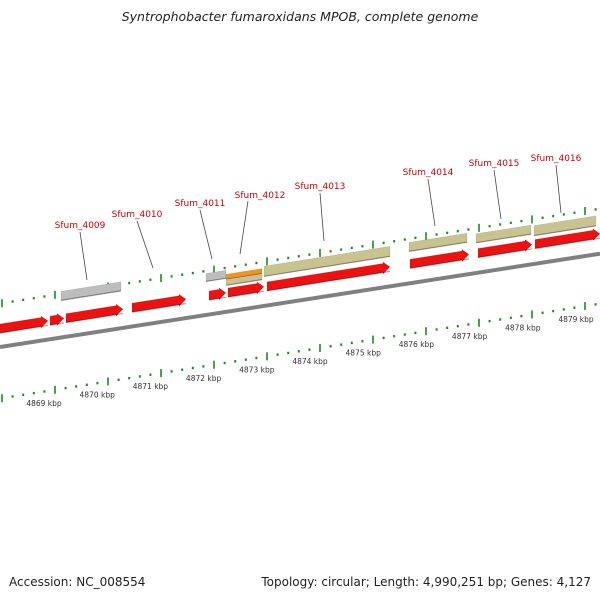  What do you see at coordinates (523, 327) in the screenshot?
I see `scale-label: 4878 kbp` at bounding box center [523, 327].